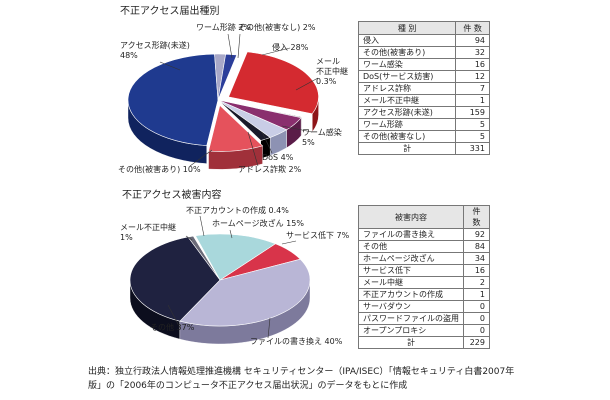 The width and height of the screenshot is (610, 400). Describe the element at coordinates (248, 386) in the screenshot. I see `source-note-line-2: 版」の「2006年のコンピュータ不正アクセス届出状況」のデータをもとに作成` at that location.